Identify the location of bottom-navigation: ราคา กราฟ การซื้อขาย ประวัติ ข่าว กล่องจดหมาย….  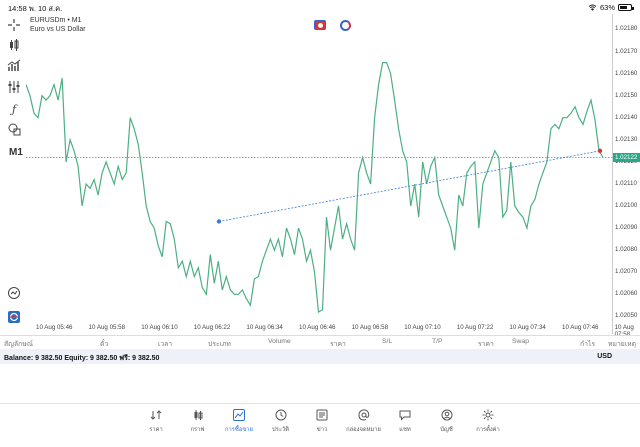
(320, 425).